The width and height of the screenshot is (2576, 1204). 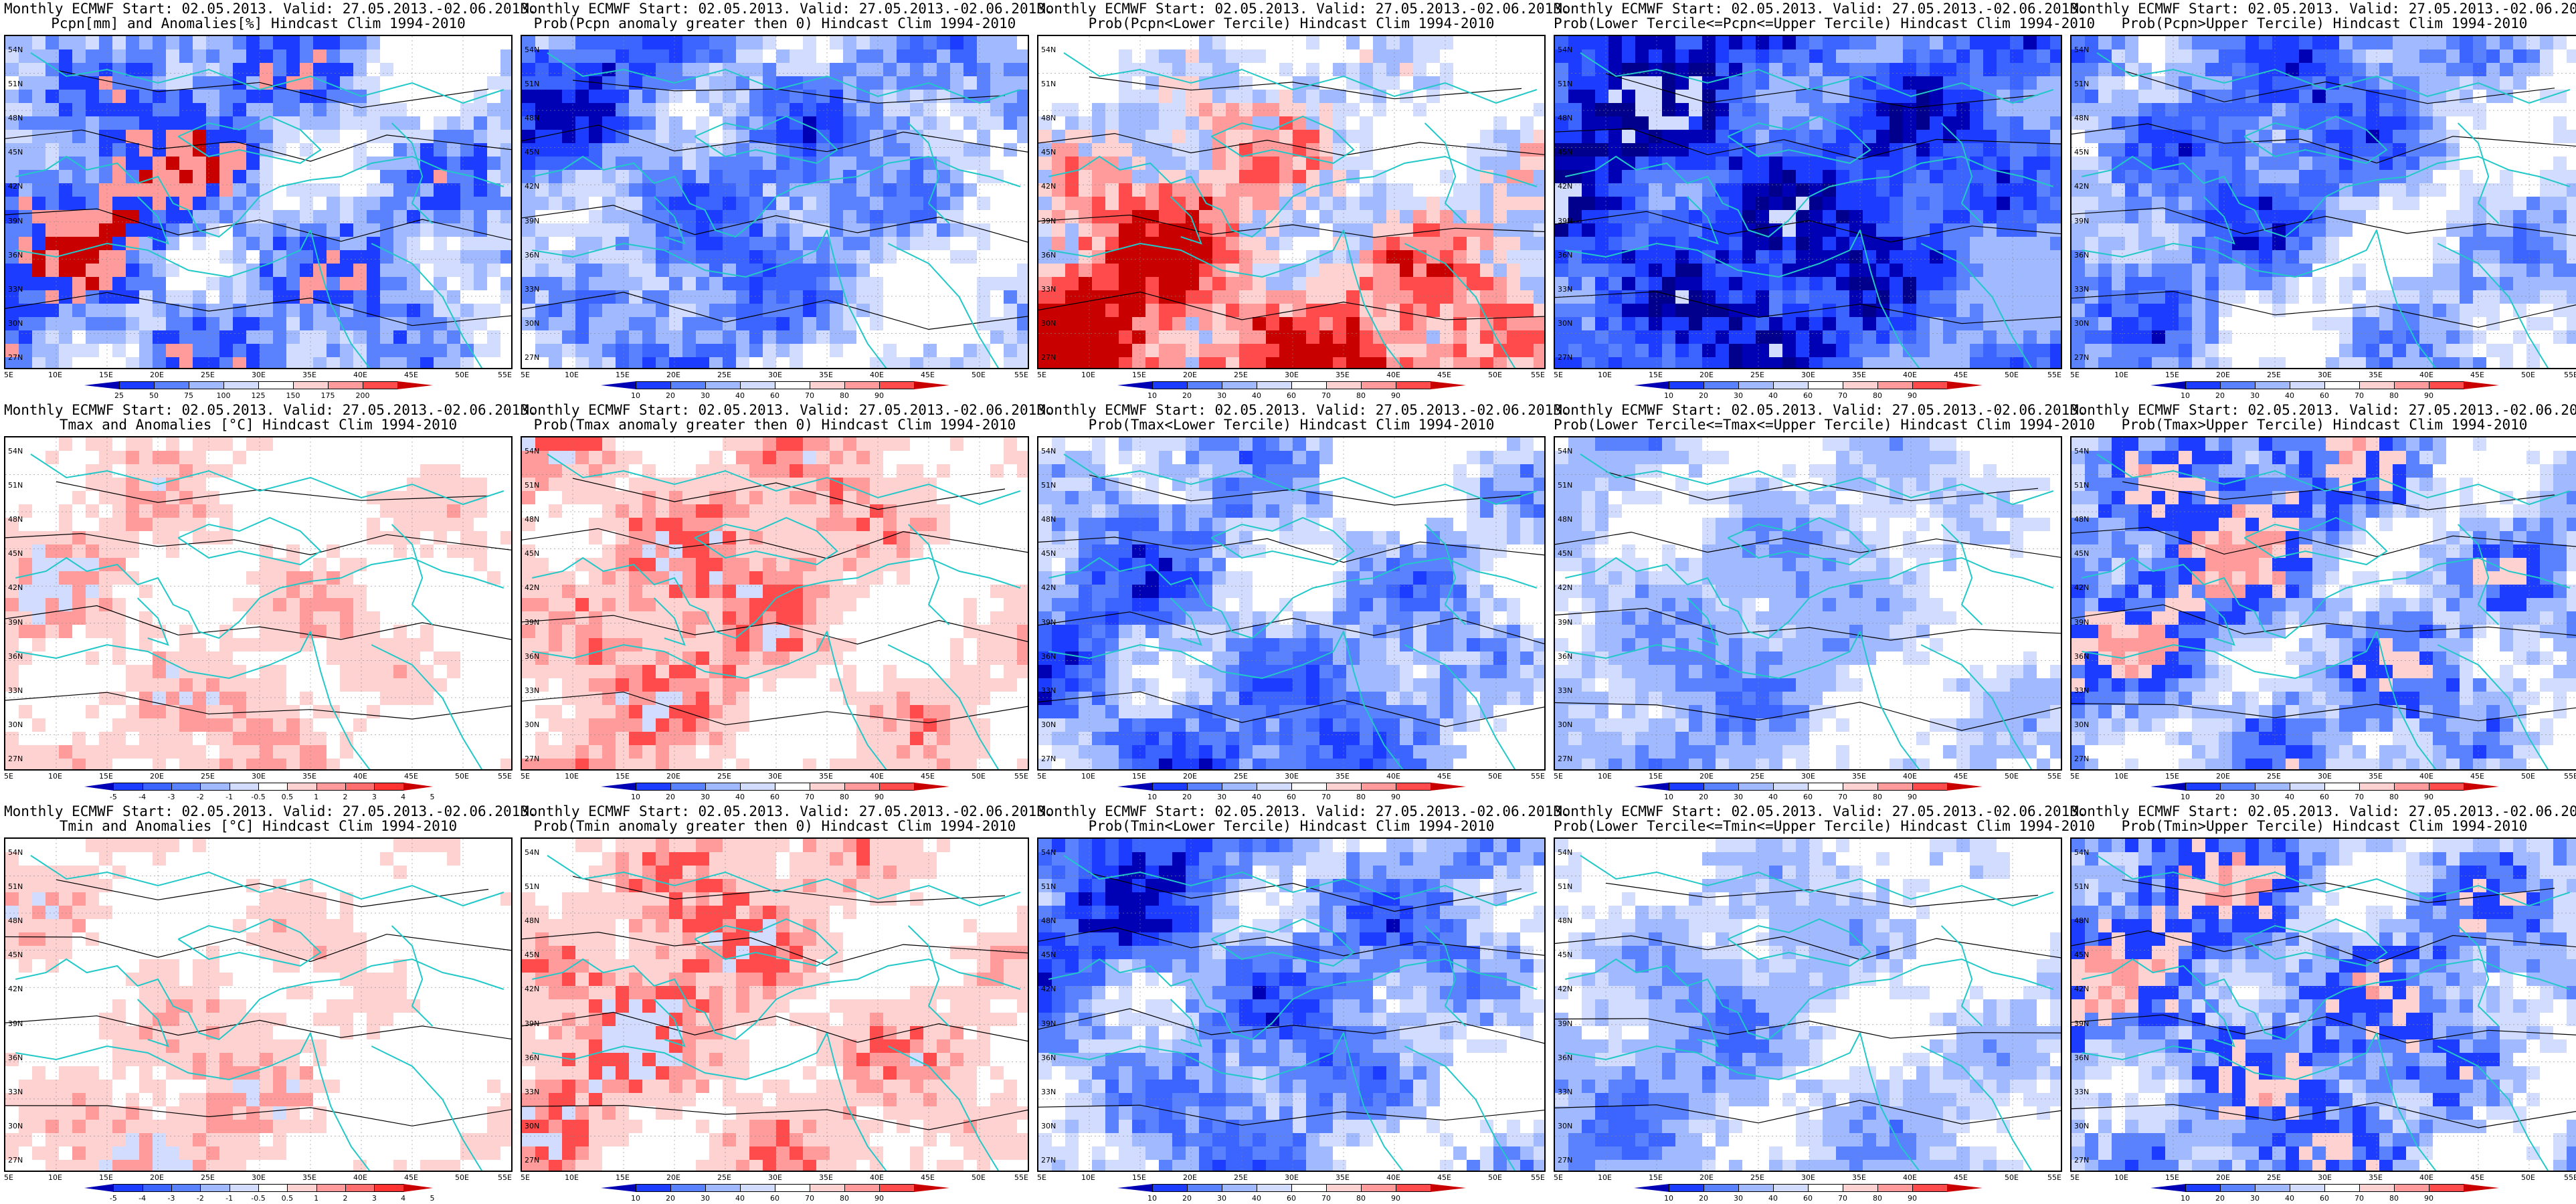 I want to click on colorbar-tick-label: 60, so click(x=1291, y=1198).